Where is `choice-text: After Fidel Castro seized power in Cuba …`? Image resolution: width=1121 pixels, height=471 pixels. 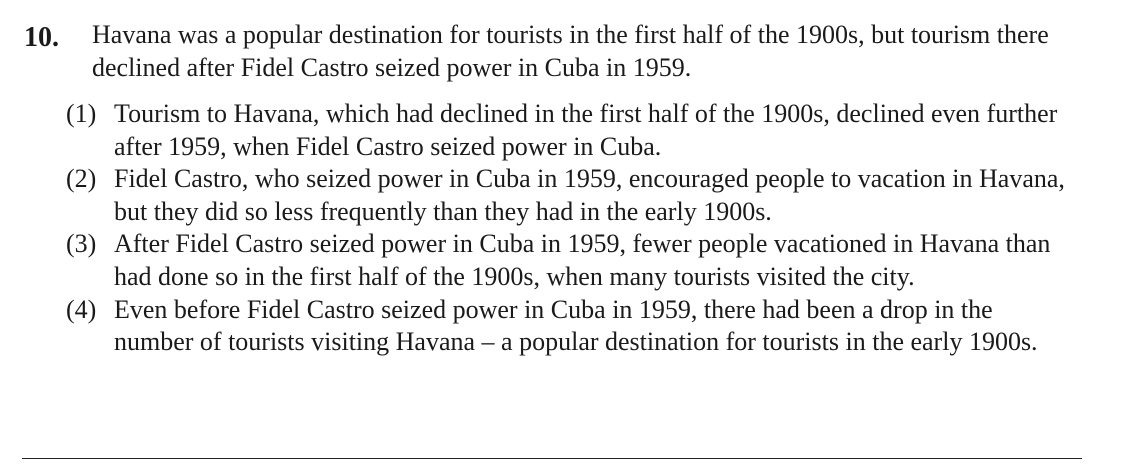
choice-text: After Fidel Castro seized power in Cuba … is located at coordinates (582, 260).